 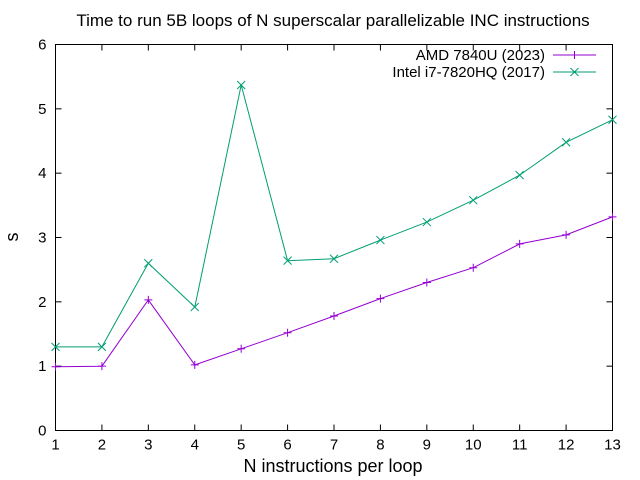 I want to click on legend-label: AMD 7840U (2023), so click(x=480, y=55).